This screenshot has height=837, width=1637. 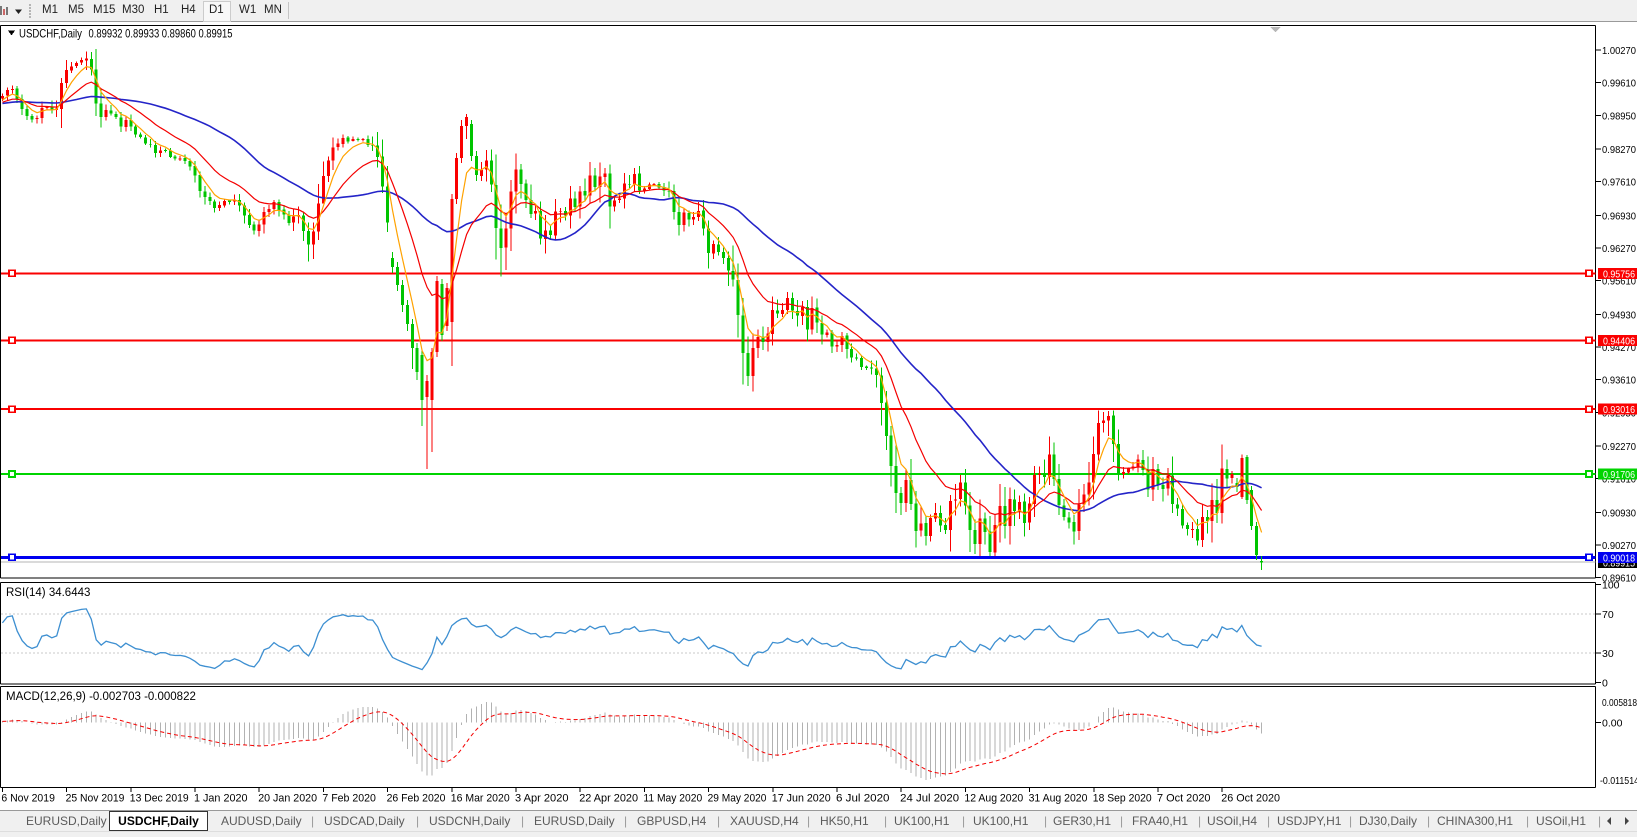 I want to click on svg-text: 0.97610, so click(x=1619, y=183).